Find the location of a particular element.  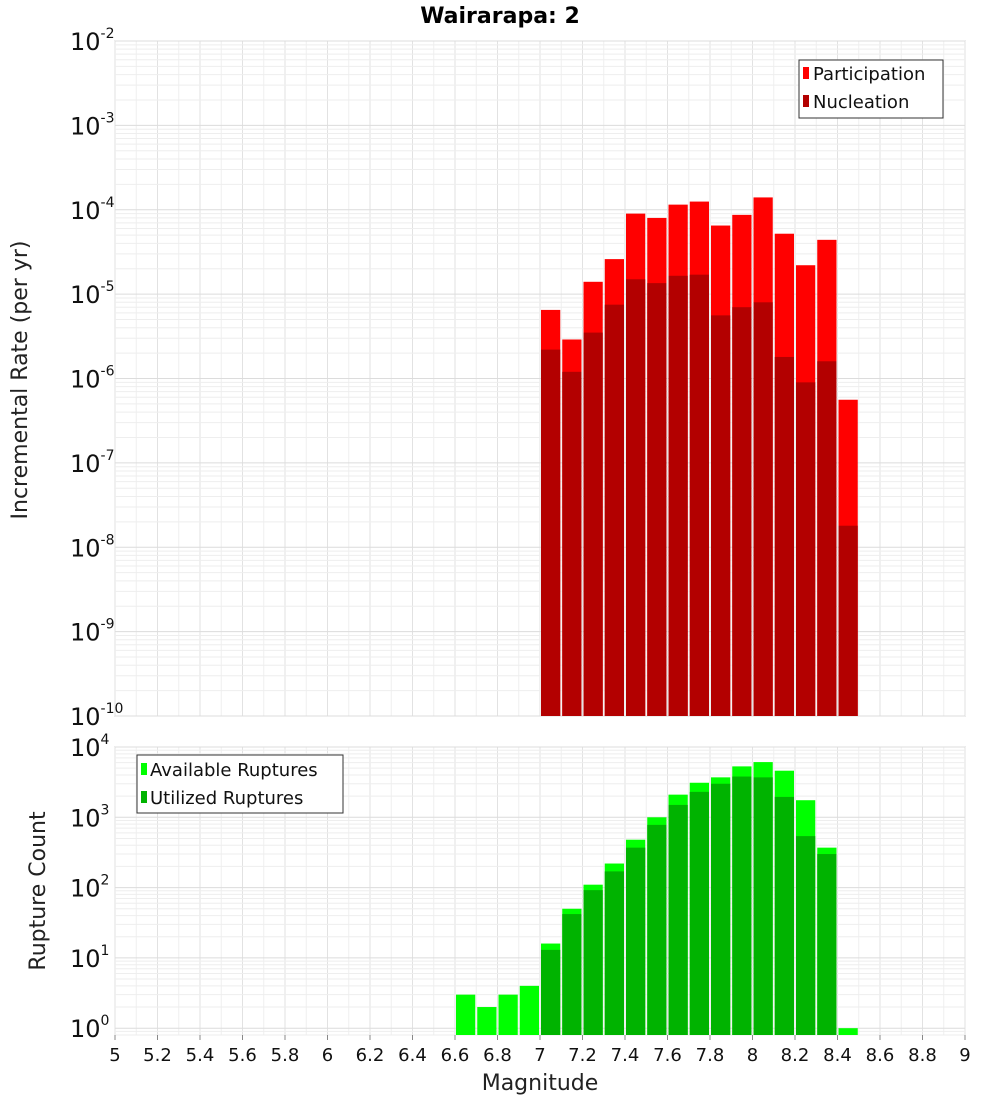

x-tick-label: 6.4 is located at coordinates (412, 1055).